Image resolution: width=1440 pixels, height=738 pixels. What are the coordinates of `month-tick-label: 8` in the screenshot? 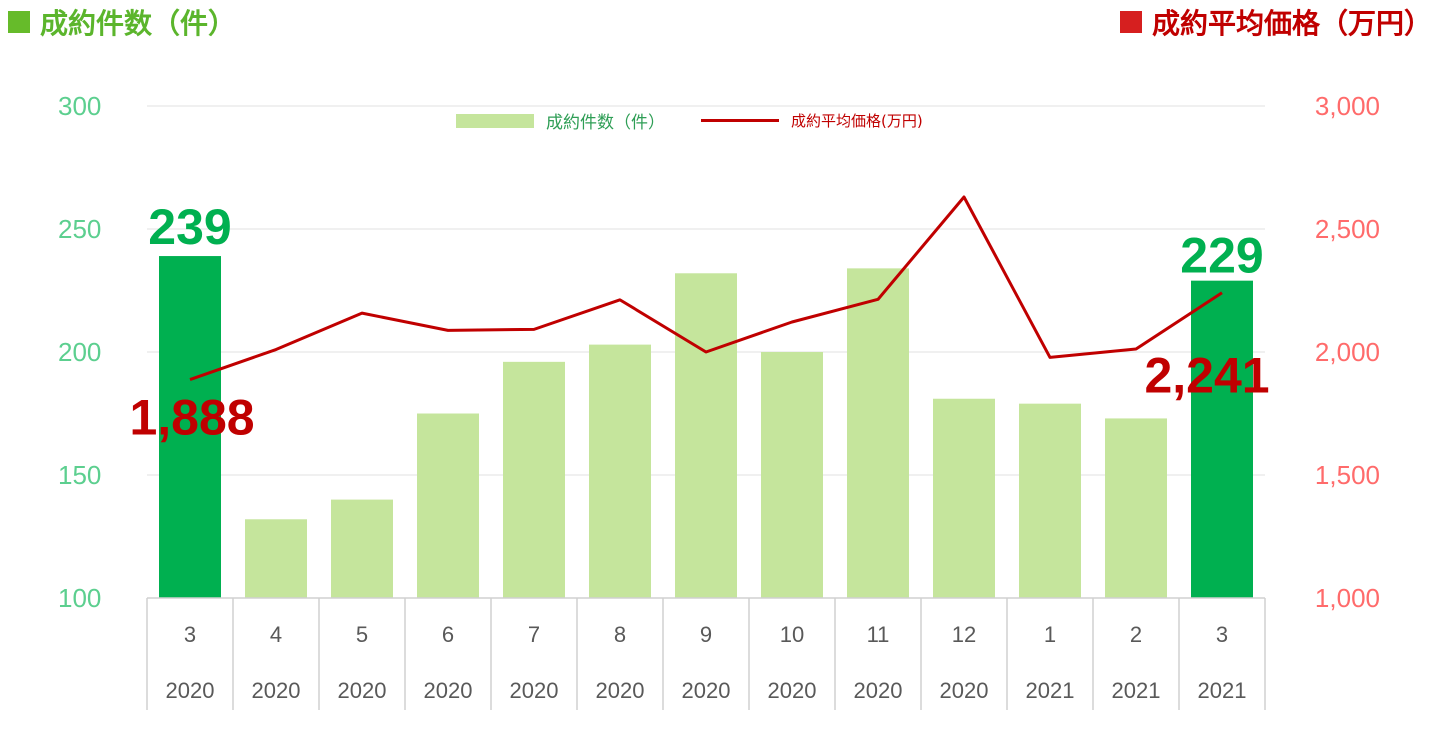 It's located at (620, 634).